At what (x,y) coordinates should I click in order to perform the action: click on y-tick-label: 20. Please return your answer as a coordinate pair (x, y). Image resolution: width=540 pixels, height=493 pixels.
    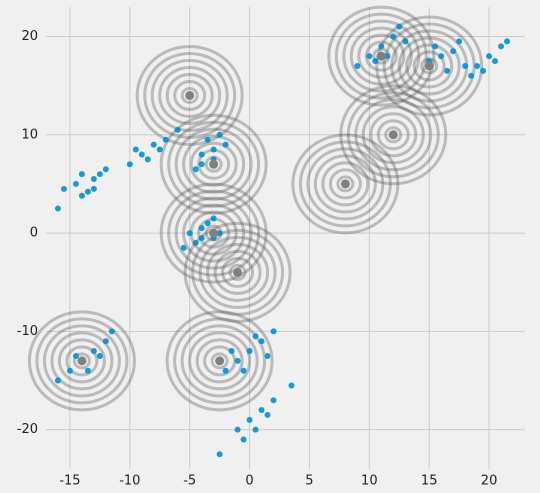
    Looking at the image, I should click on (29, 36).